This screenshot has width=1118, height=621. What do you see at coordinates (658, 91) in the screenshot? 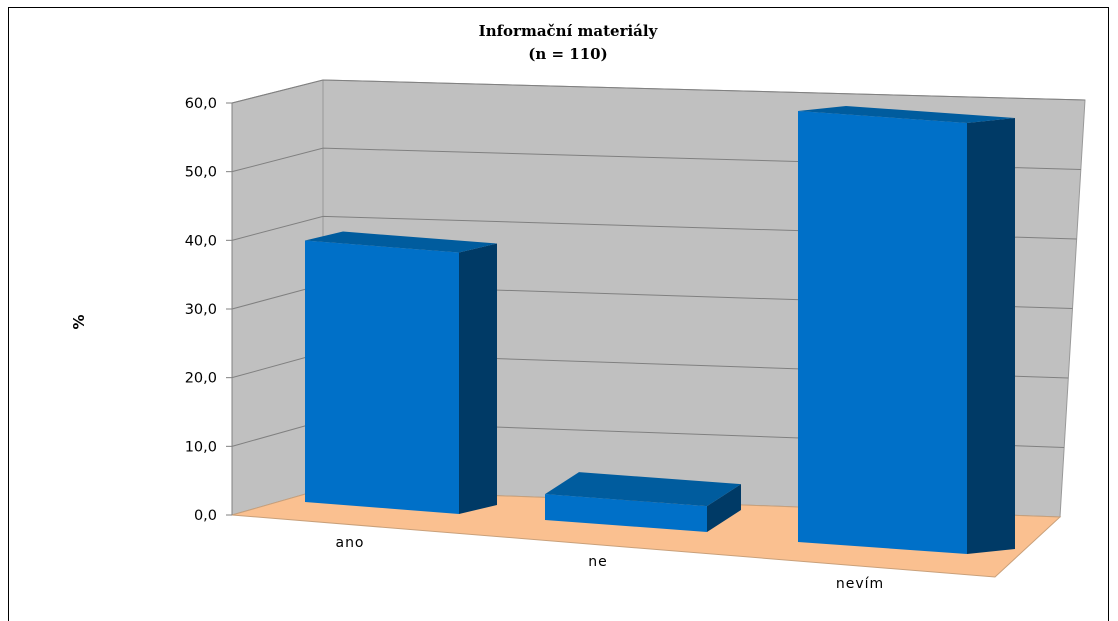
I see `gridline` at bounding box center [658, 91].